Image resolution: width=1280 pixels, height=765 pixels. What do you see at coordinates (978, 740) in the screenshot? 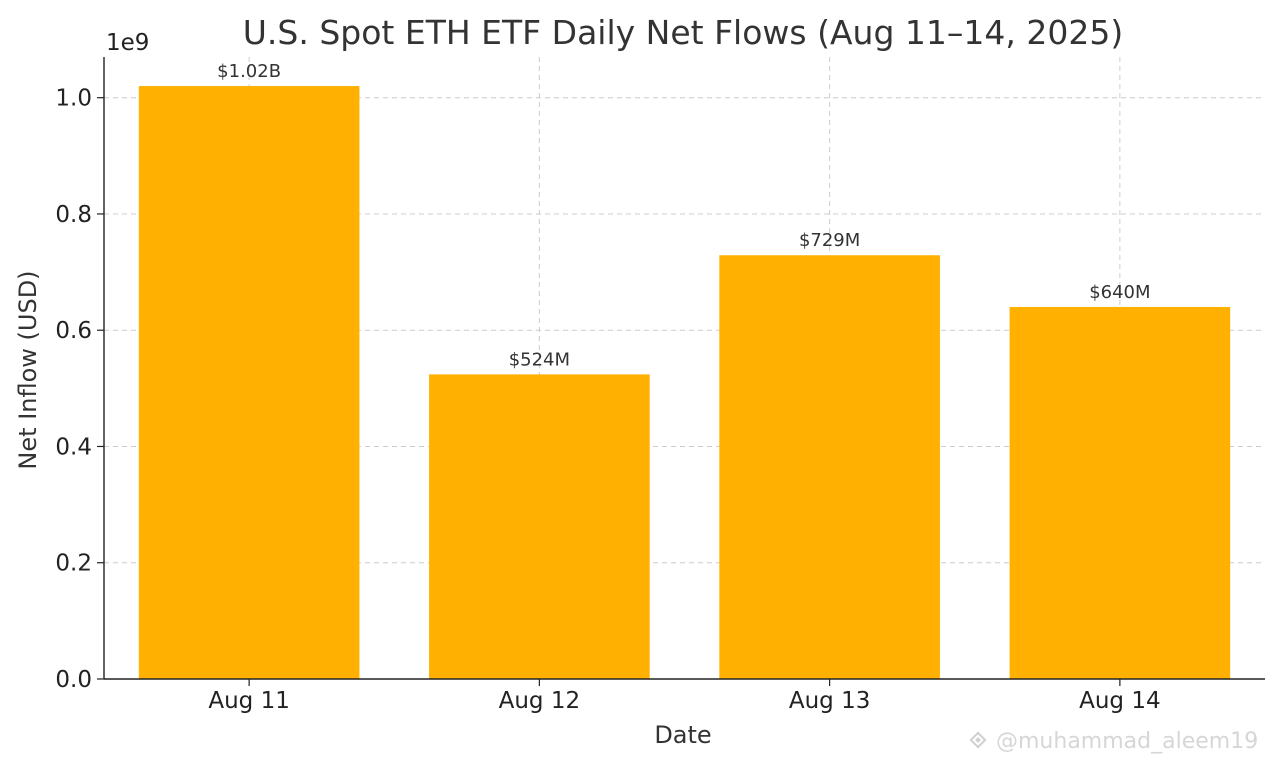
I see `binance-logo-icon` at bounding box center [978, 740].